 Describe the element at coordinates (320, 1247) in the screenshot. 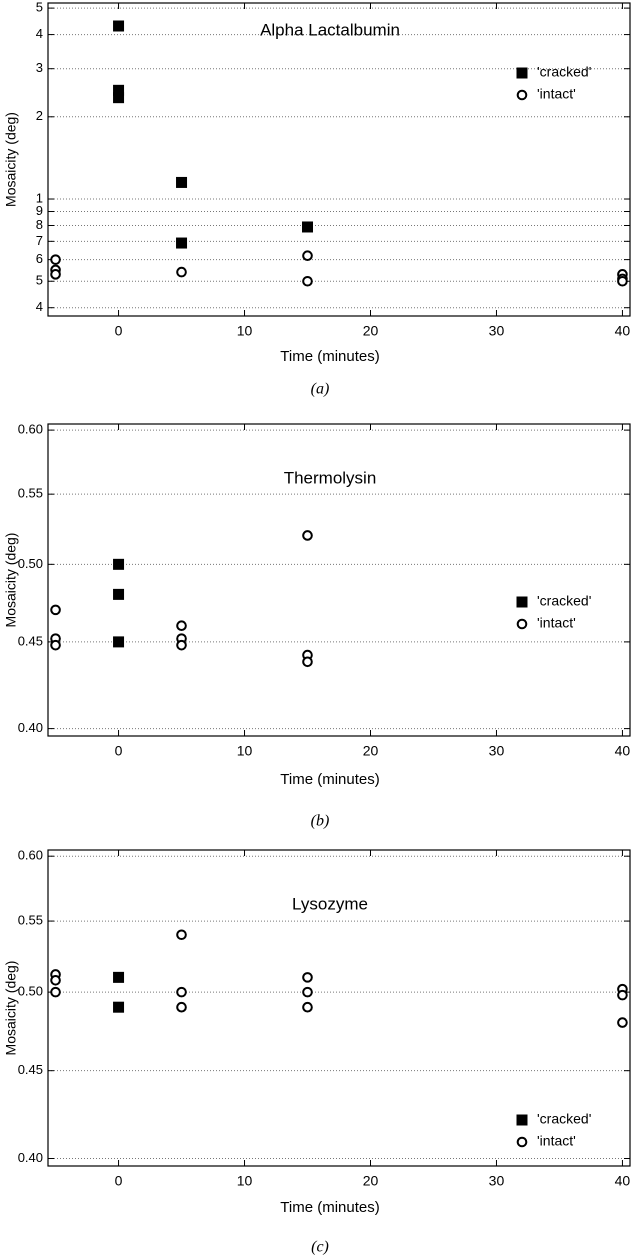

I see `caption: (c)` at that location.